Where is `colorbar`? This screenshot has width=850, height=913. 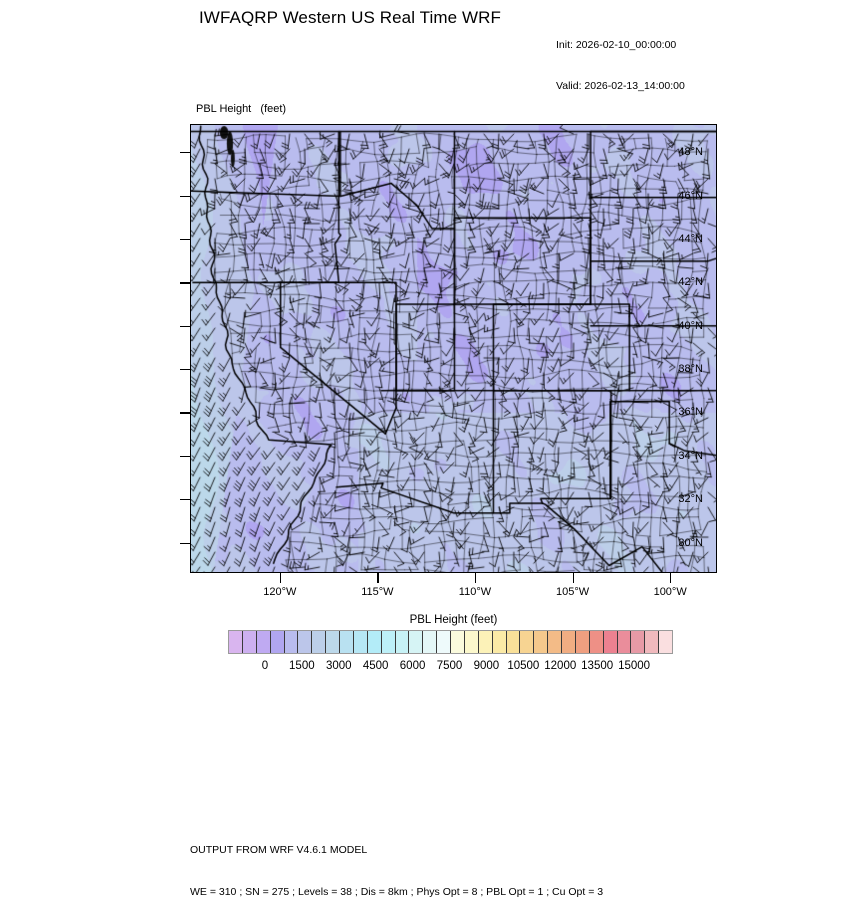
colorbar is located at coordinates (450, 642).